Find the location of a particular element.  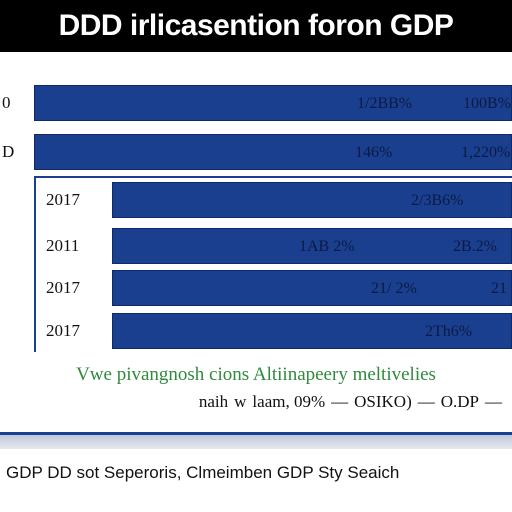

bar-value-label-5-0: 2Th6% is located at coordinates (449, 331).